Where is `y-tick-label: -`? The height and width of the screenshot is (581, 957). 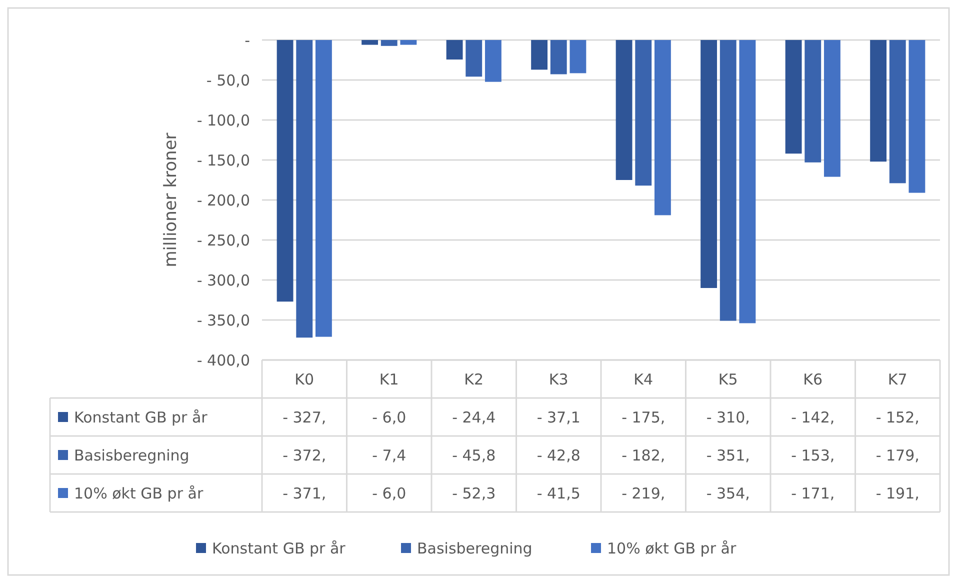 y-tick-label: - is located at coordinates (247, 40).